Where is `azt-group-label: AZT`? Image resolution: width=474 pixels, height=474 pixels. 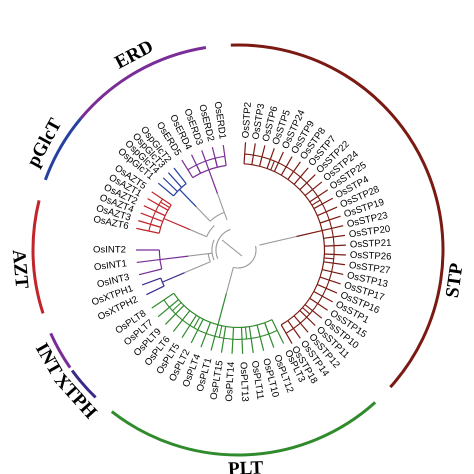
azt-group-label: AZT is located at coordinates (20, 269).